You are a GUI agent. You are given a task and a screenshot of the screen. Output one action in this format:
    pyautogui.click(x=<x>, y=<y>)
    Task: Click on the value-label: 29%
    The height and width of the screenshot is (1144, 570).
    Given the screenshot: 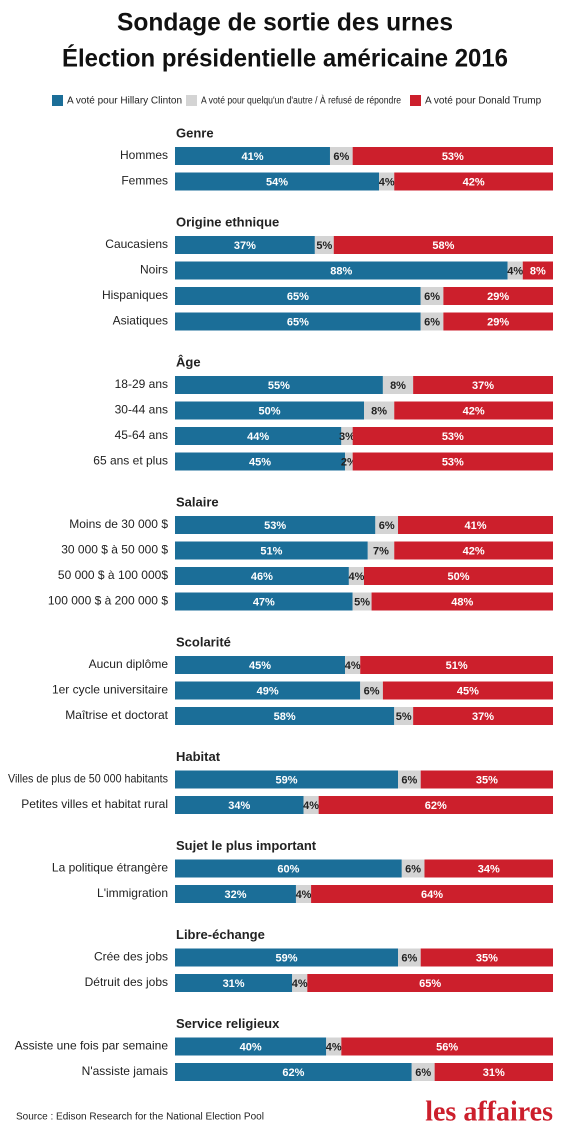 What is the action you would take?
    pyautogui.click(x=498, y=322)
    